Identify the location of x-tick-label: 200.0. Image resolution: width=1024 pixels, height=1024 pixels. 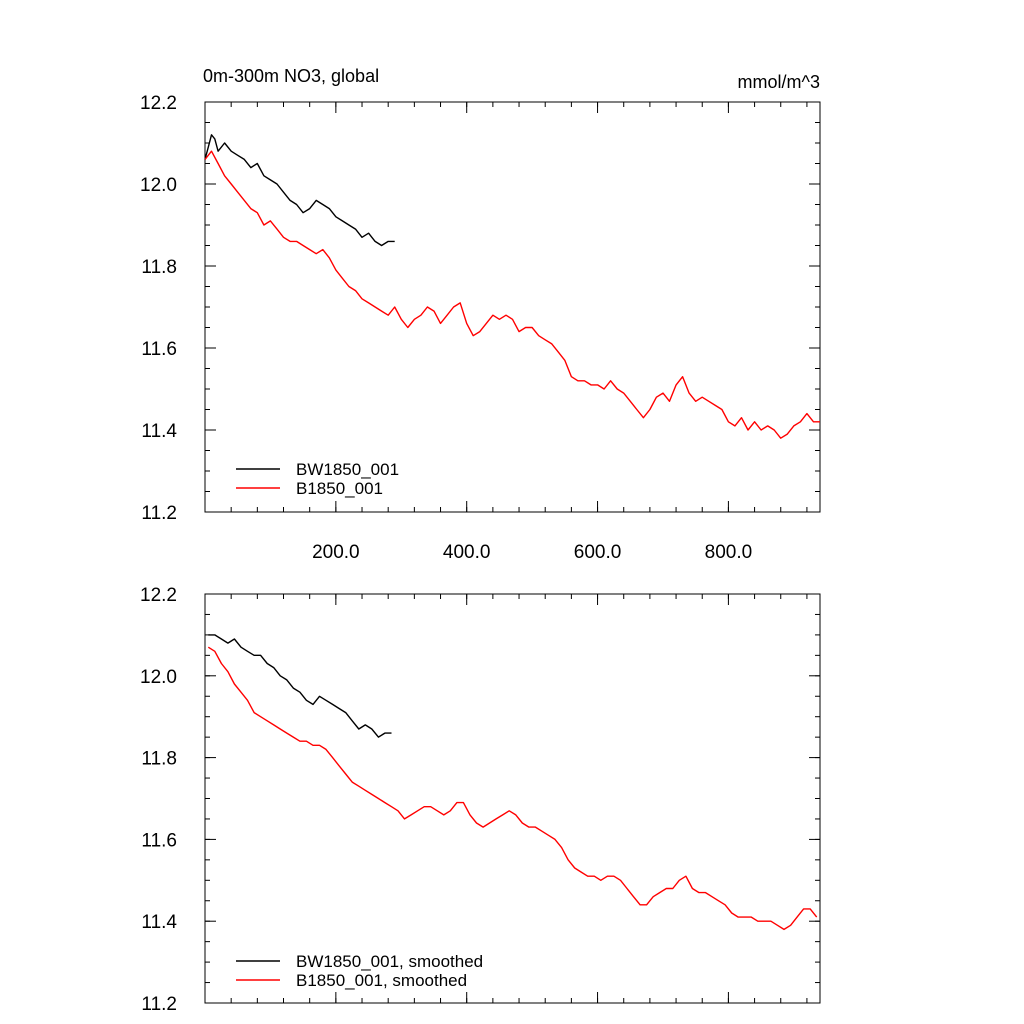
(336, 552).